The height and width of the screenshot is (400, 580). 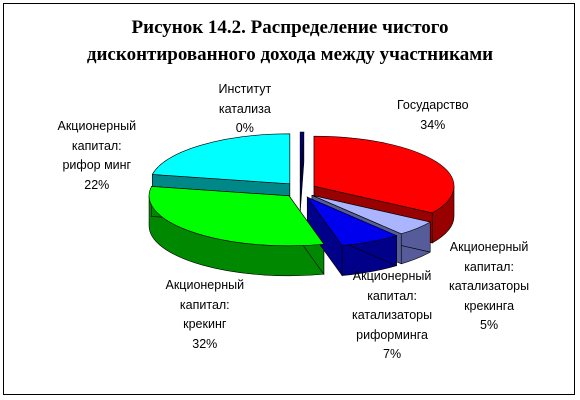 What do you see at coordinates (97, 126) in the screenshot?
I see `slice-label-4-line-0: Акционерный` at bounding box center [97, 126].